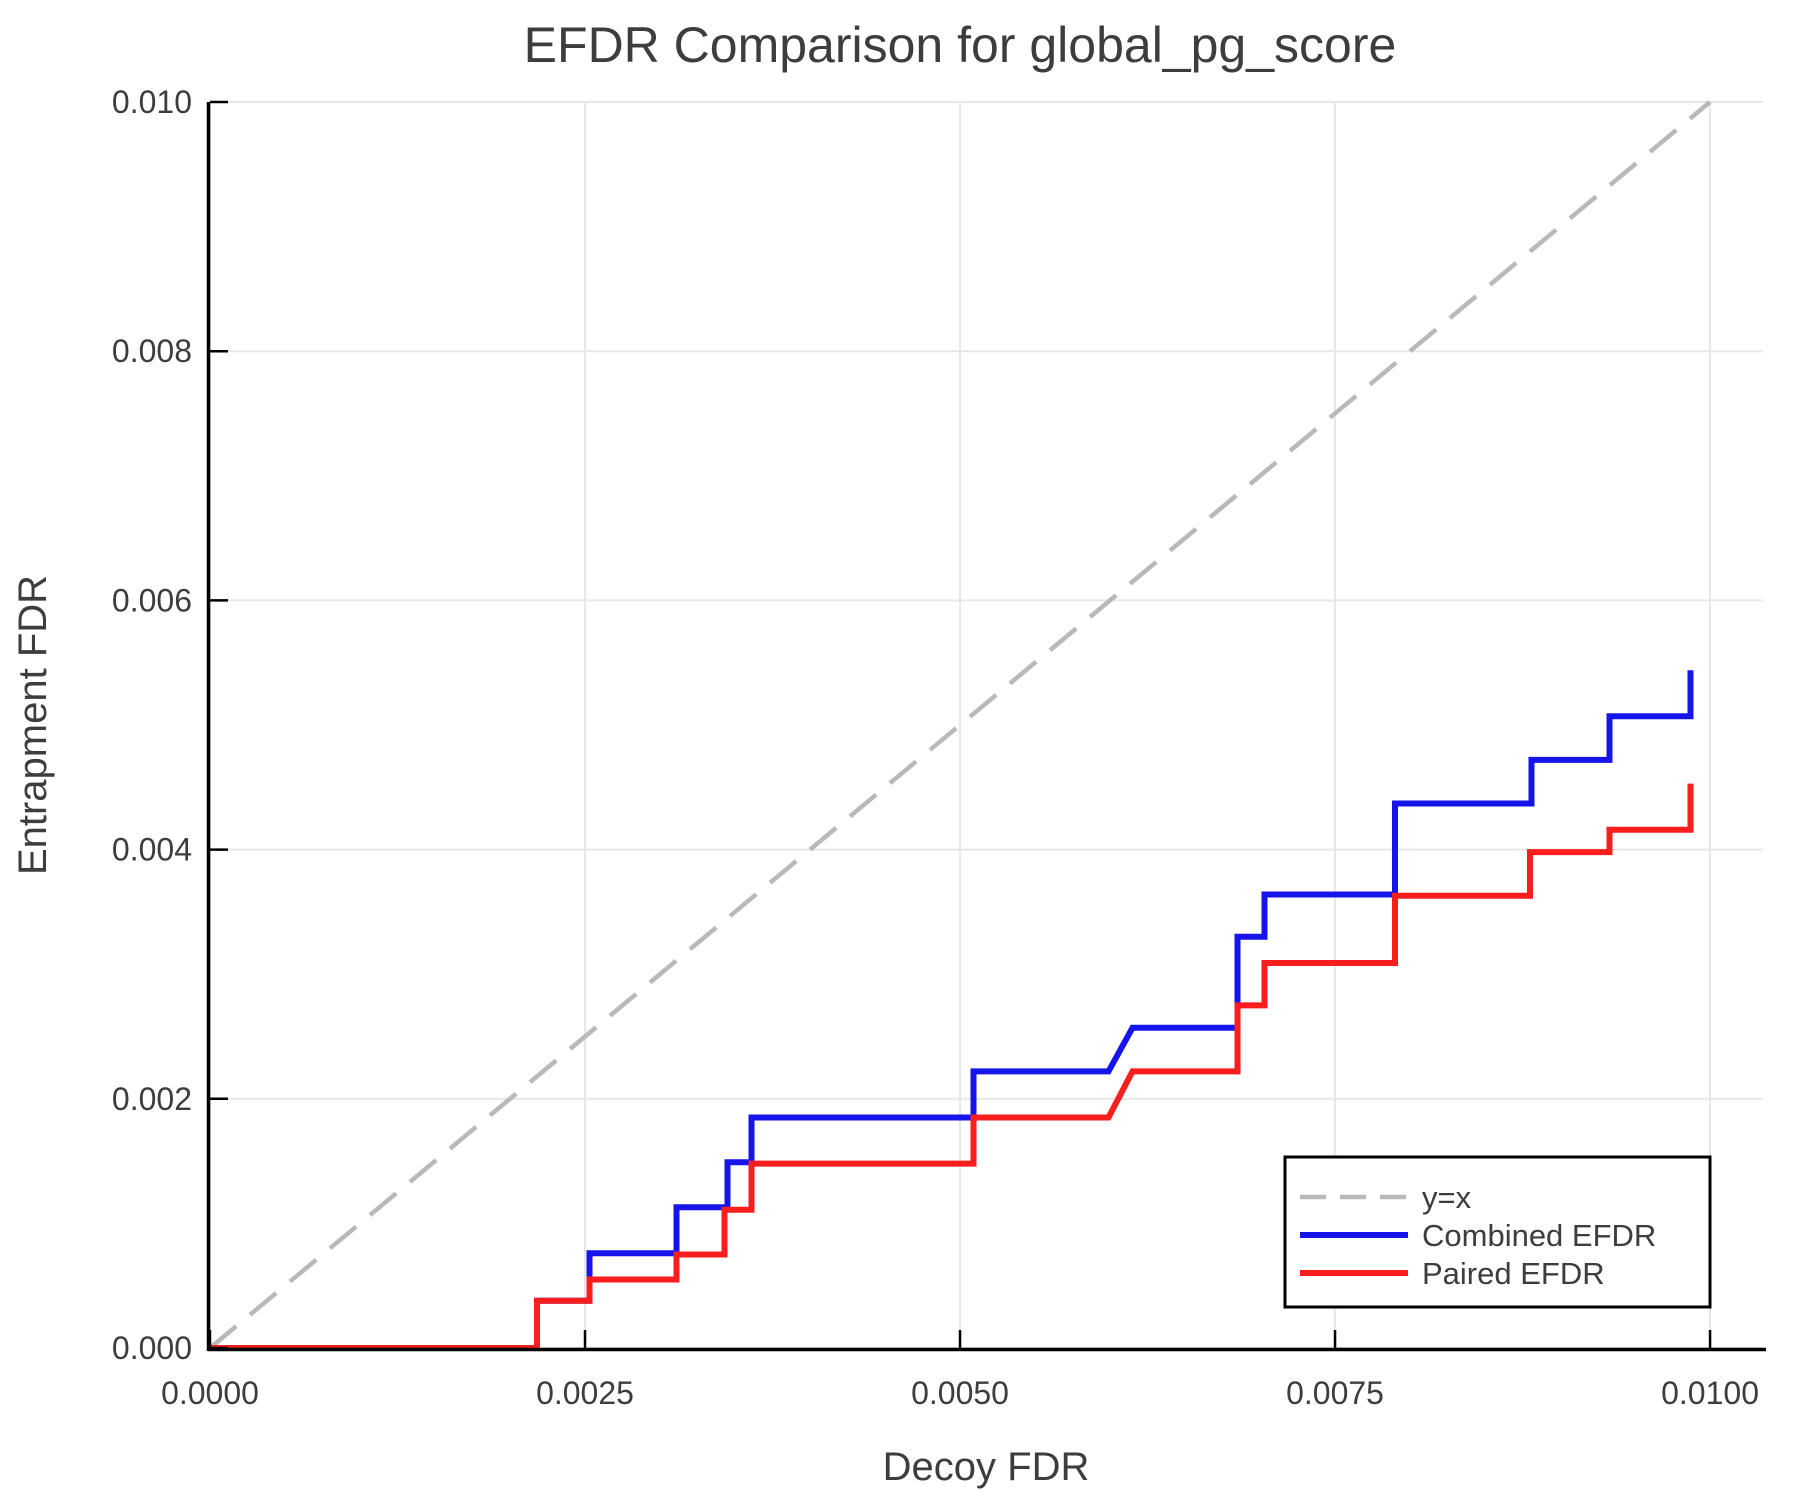  I want to click on x-tick-label: 0.0025, so click(585, 1393).